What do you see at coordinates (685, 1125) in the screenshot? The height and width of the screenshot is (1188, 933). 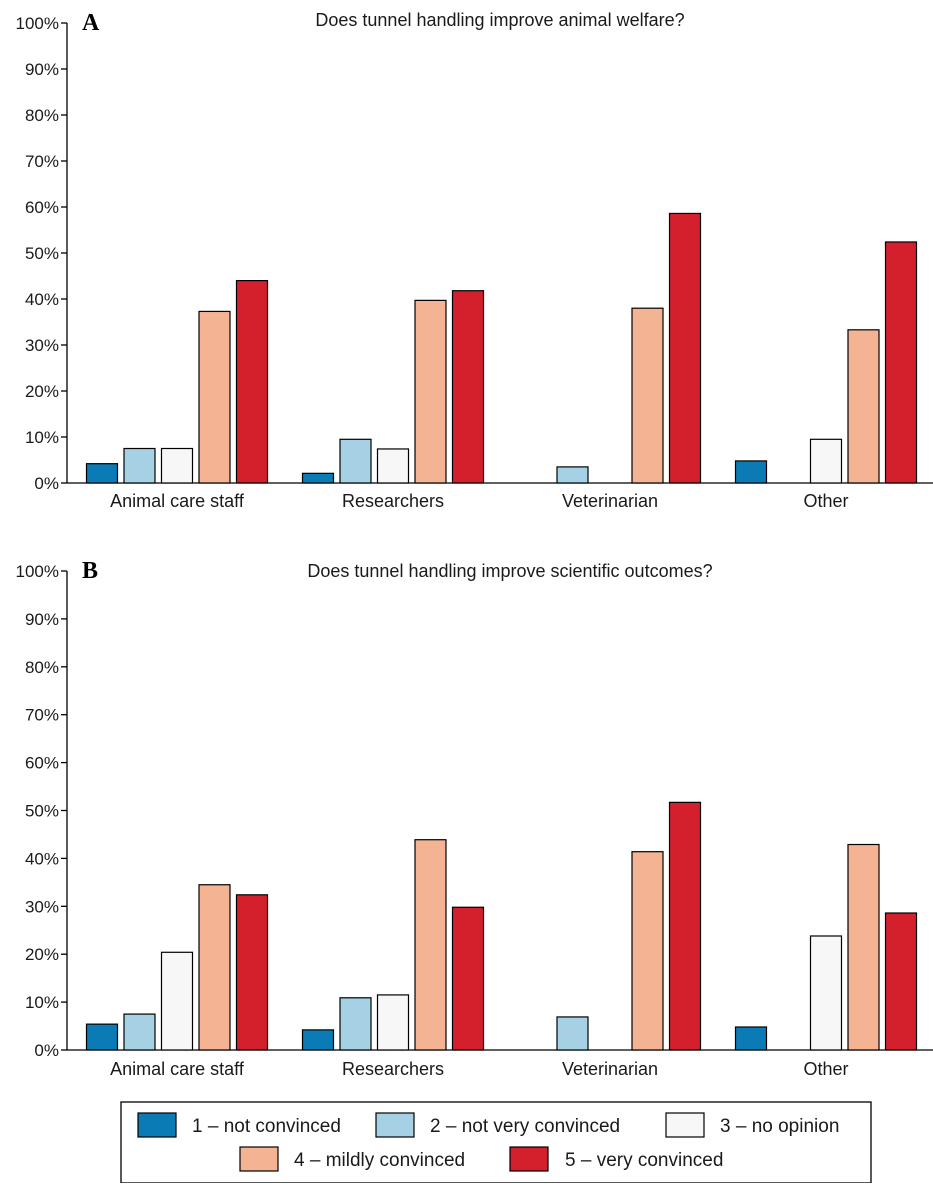 I see `legend-swatch-3-no-opinion` at bounding box center [685, 1125].